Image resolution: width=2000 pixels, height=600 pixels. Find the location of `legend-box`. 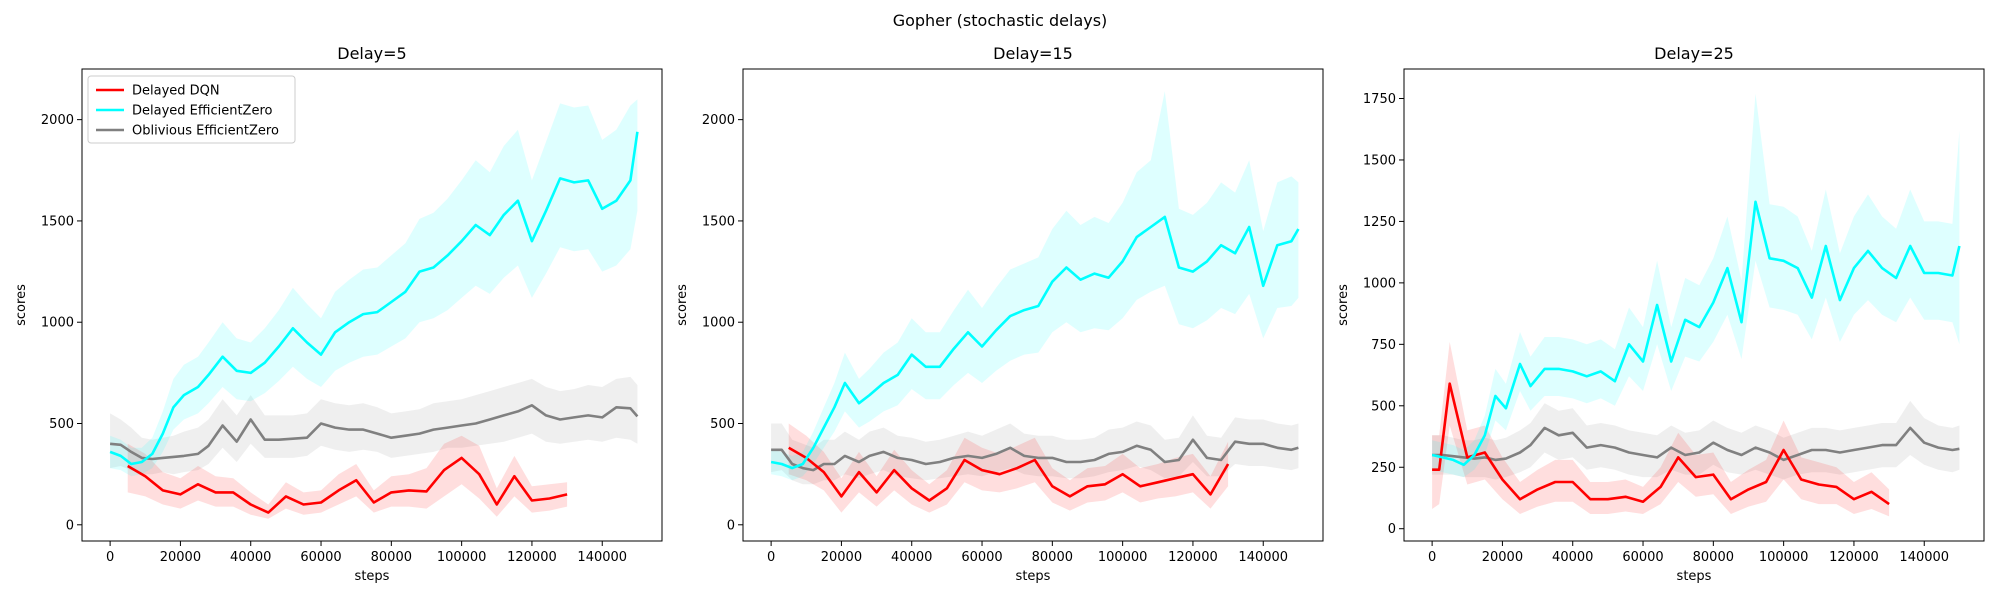

legend-box is located at coordinates (191, 109).